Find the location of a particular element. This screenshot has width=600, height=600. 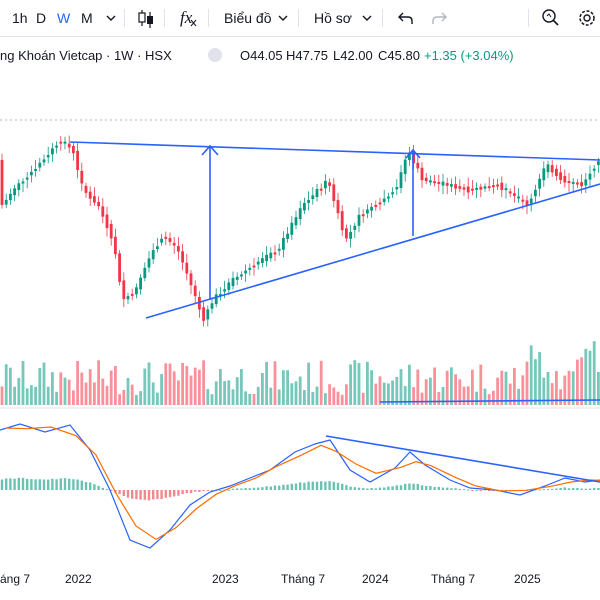

interval-m: M is located at coordinates (87, 18).